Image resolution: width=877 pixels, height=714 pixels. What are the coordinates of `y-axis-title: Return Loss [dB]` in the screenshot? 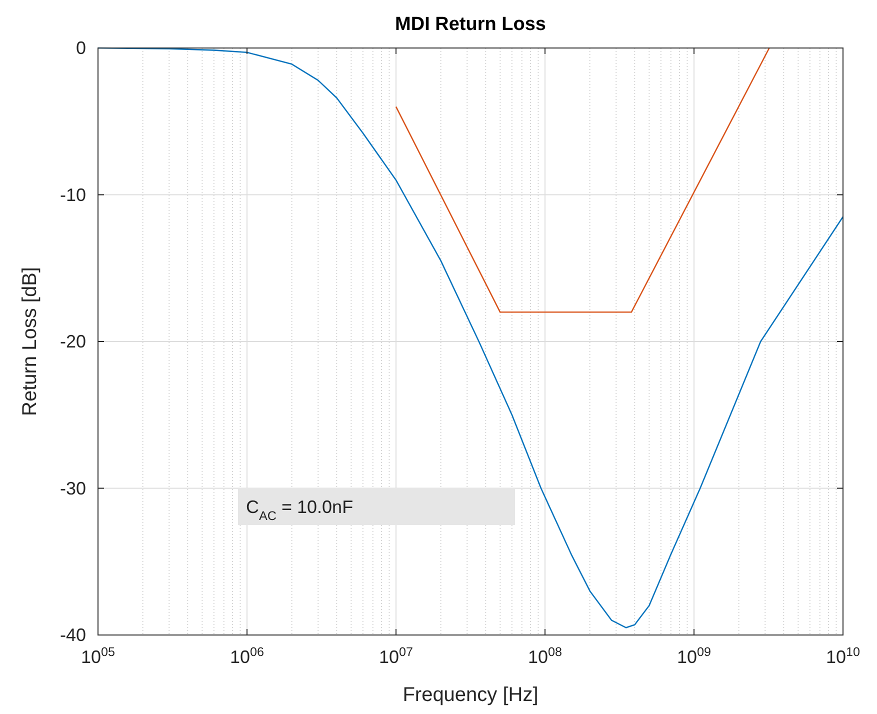 It's located at (30, 341).